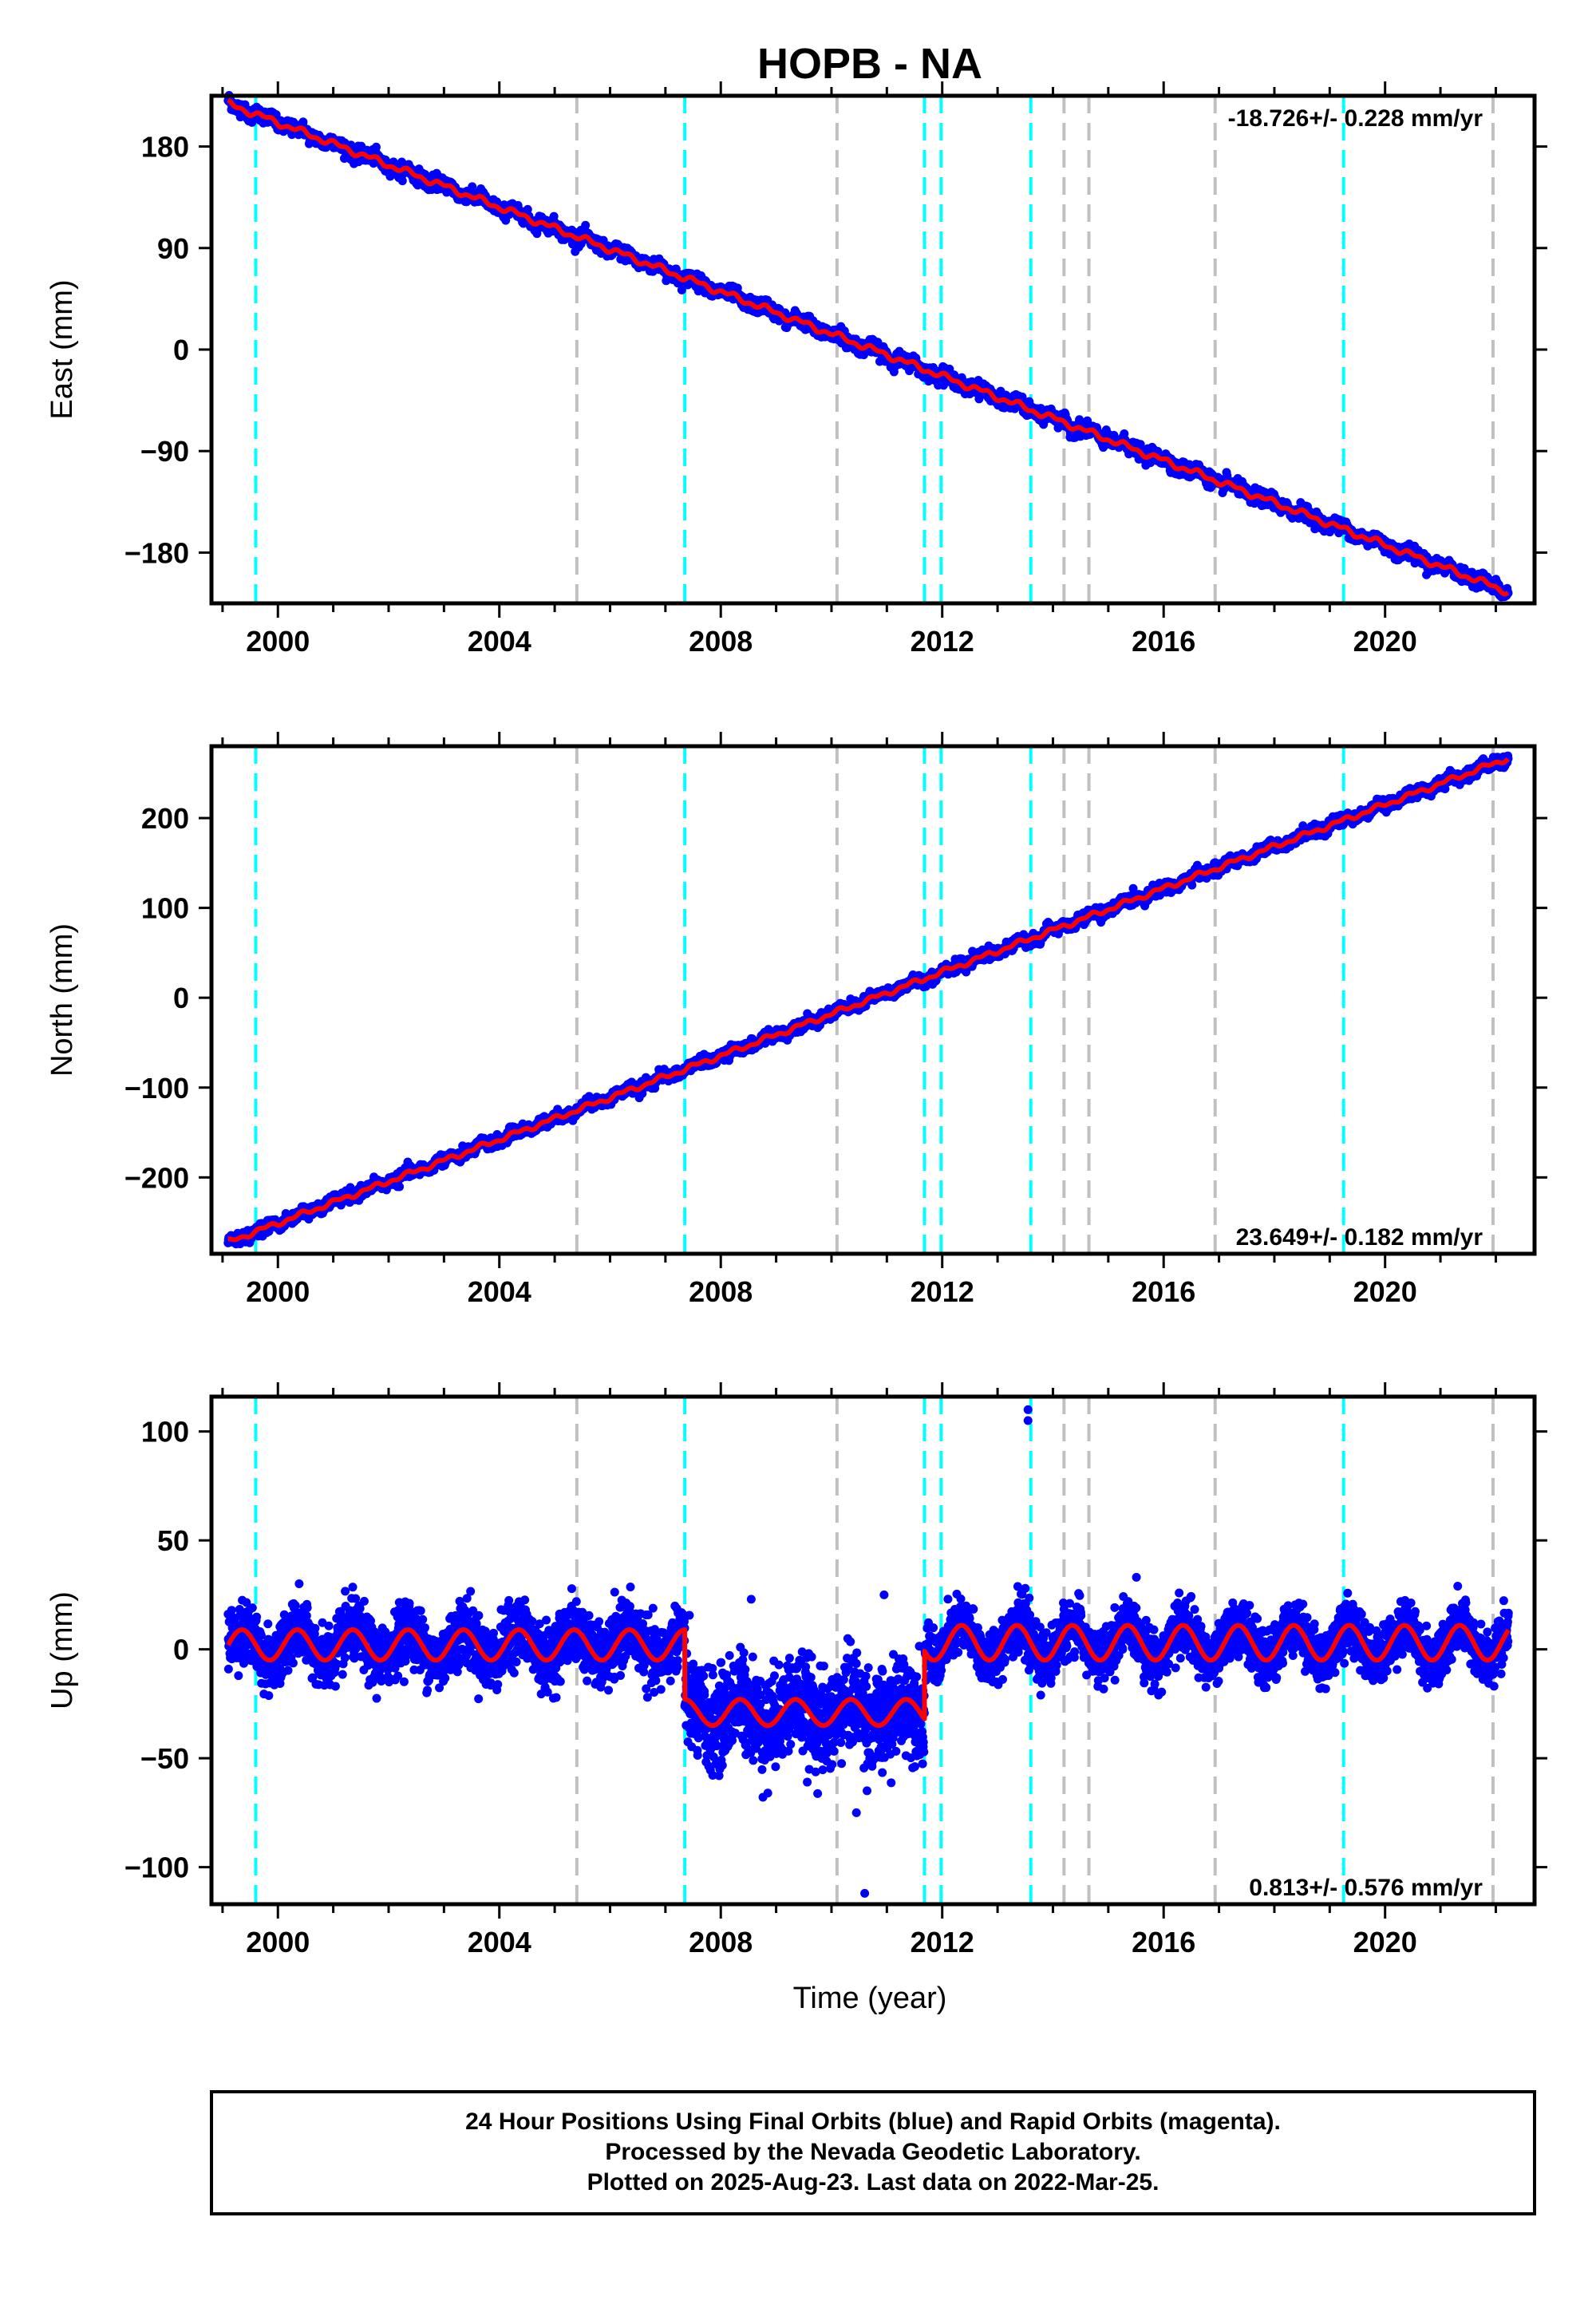 The height and width of the screenshot is (2316, 1596). I want to click on y-tick-label: 0, so click(181, 350).